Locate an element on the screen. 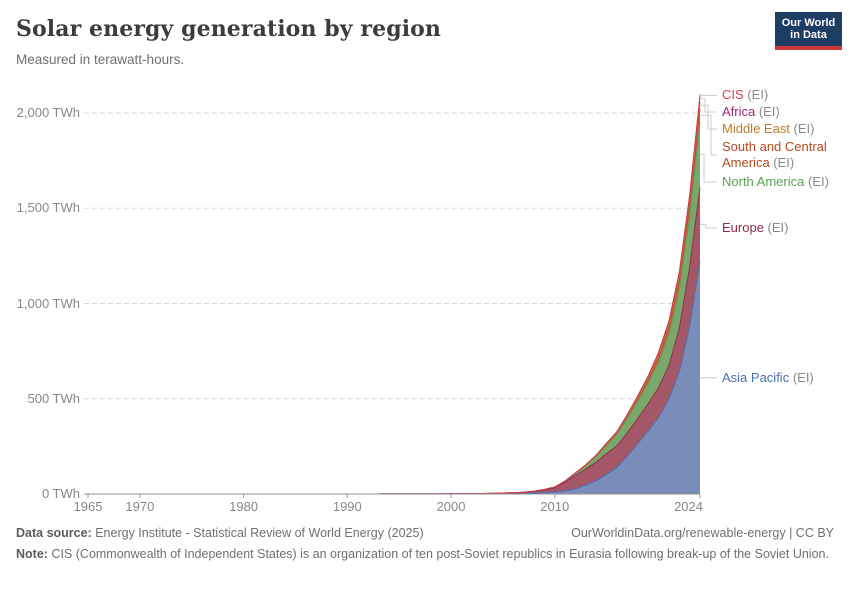 This screenshot has height=600, width=850. x-axis-label: 2024 is located at coordinates (688, 506).